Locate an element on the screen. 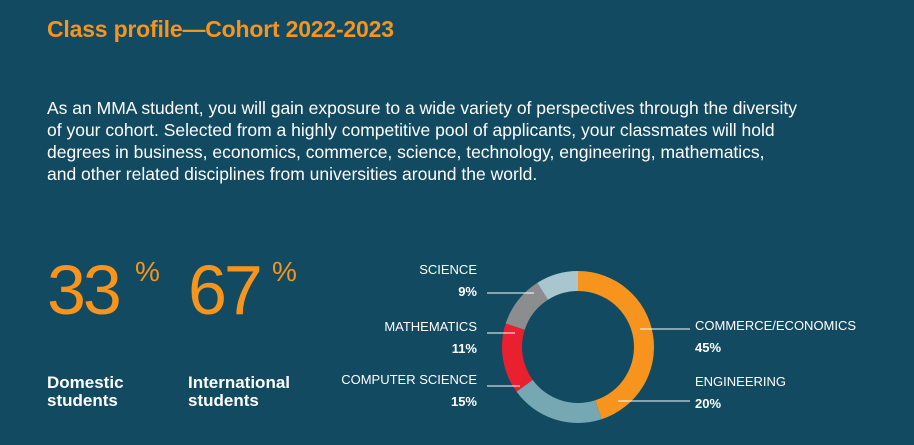 The image size is (914, 445). domestic-stat: 33 % is located at coordinates (103, 290).